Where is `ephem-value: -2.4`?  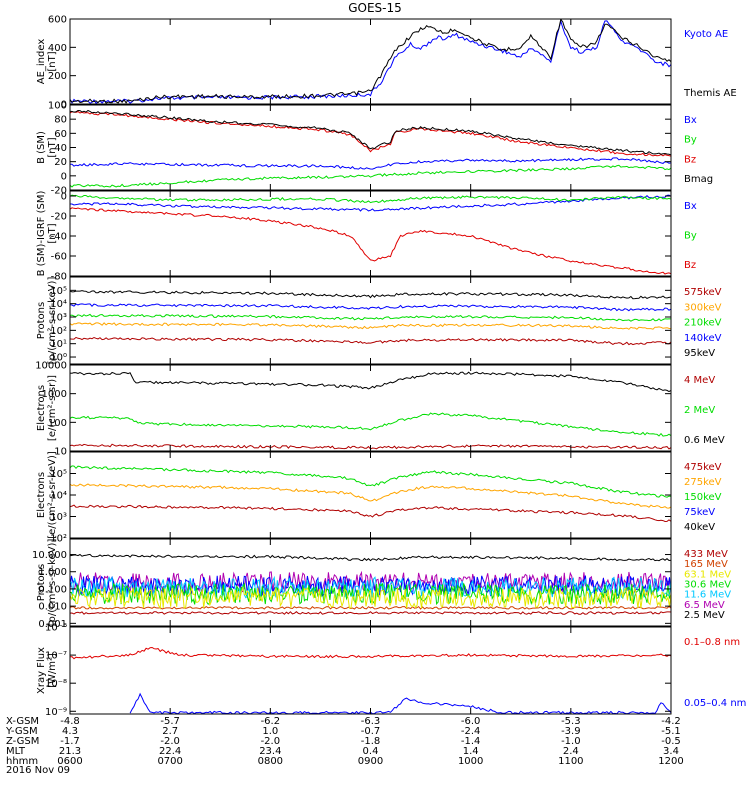 ephem-value: -2.4 is located at coordinates (471, 731).